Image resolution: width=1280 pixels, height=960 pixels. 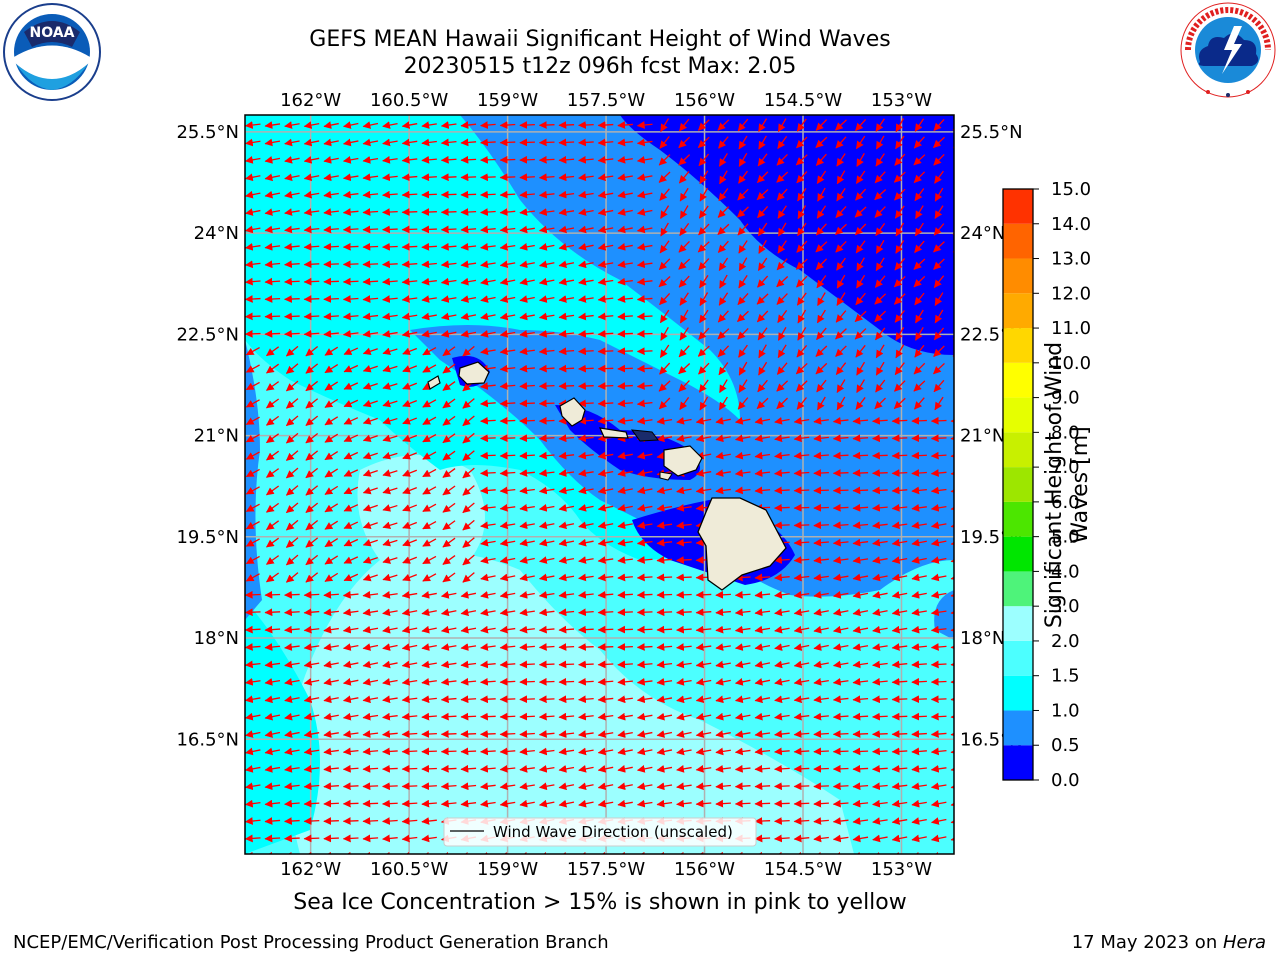 I want to click on noaa-logo-text: NOAA, so click(x=52, y=33).